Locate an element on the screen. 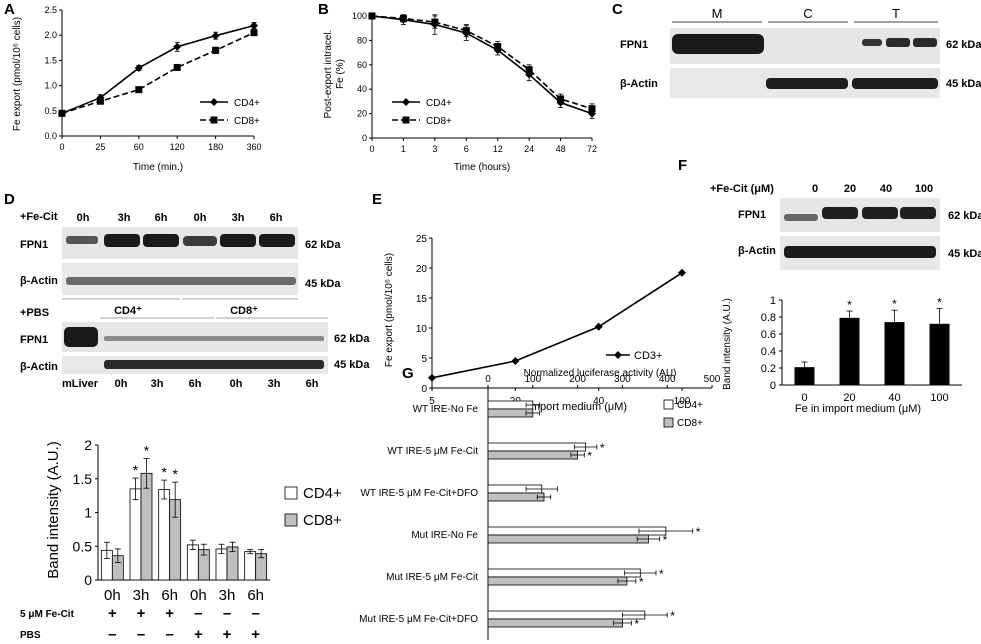  chart-d-treatment-mark: + is located at coordinates (198, 634).